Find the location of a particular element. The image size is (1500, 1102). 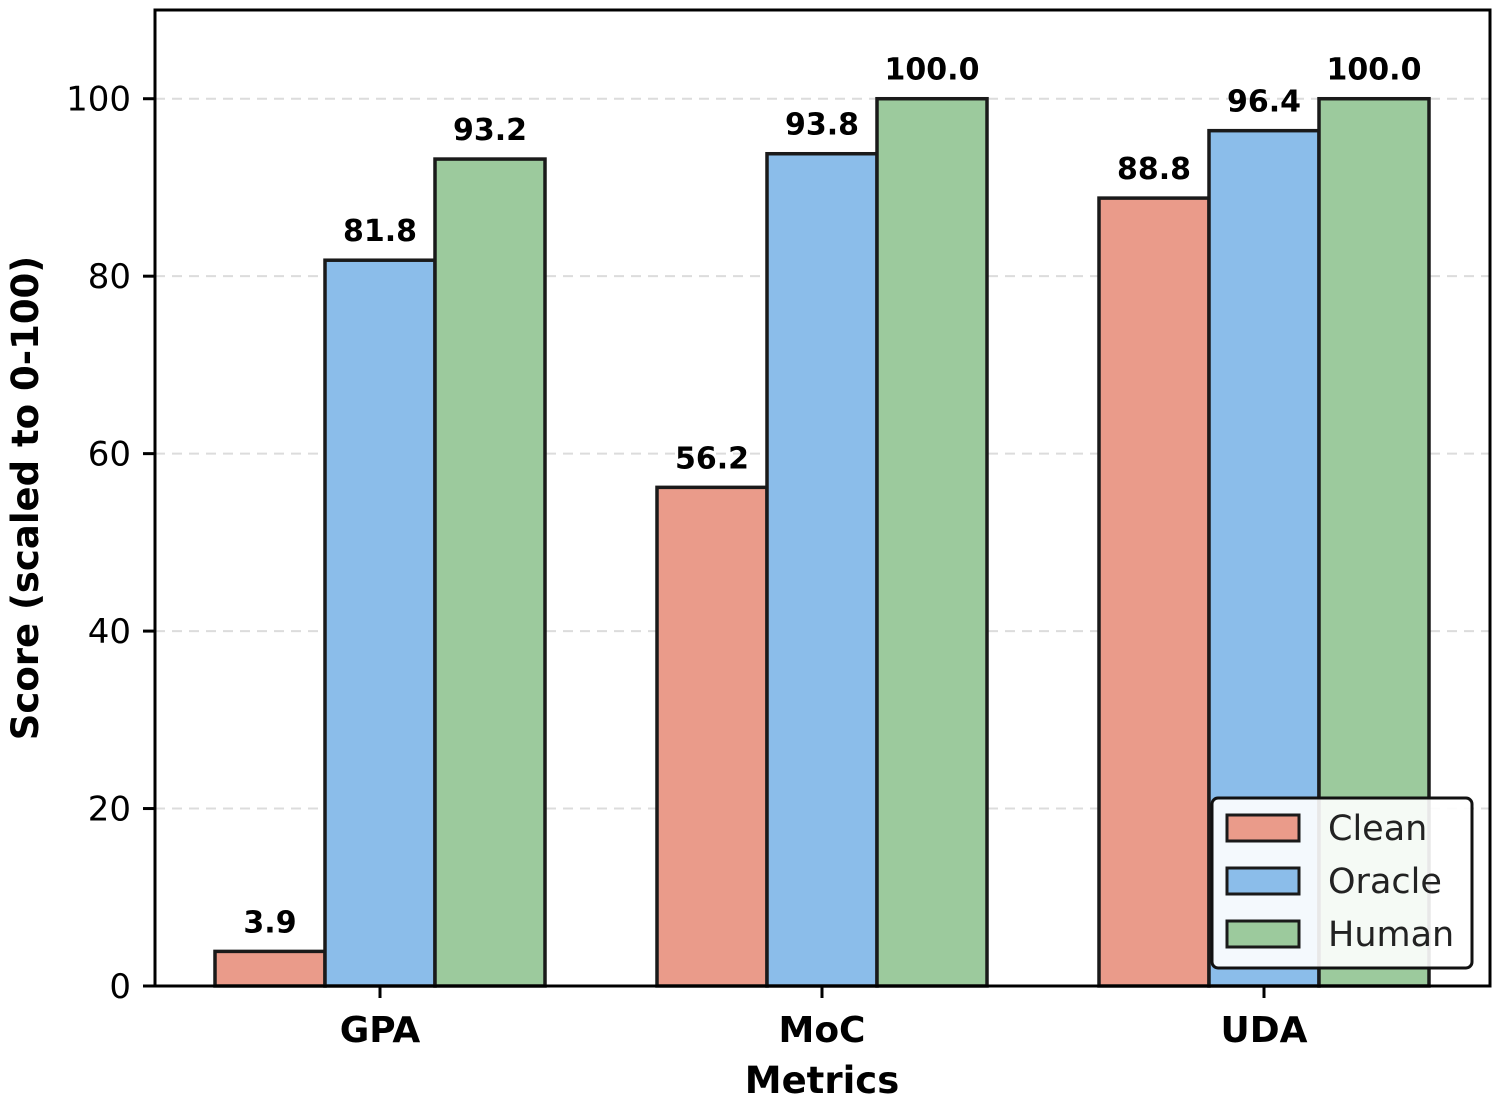

data-label: 96.4 is located at coordinates (1264, 102).